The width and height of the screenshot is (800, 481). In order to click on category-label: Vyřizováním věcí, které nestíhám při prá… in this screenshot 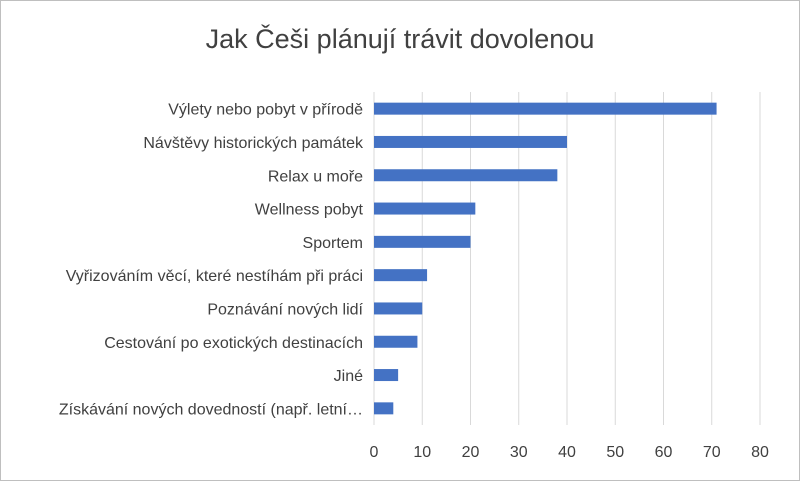, I will do `click(214, 276)`.